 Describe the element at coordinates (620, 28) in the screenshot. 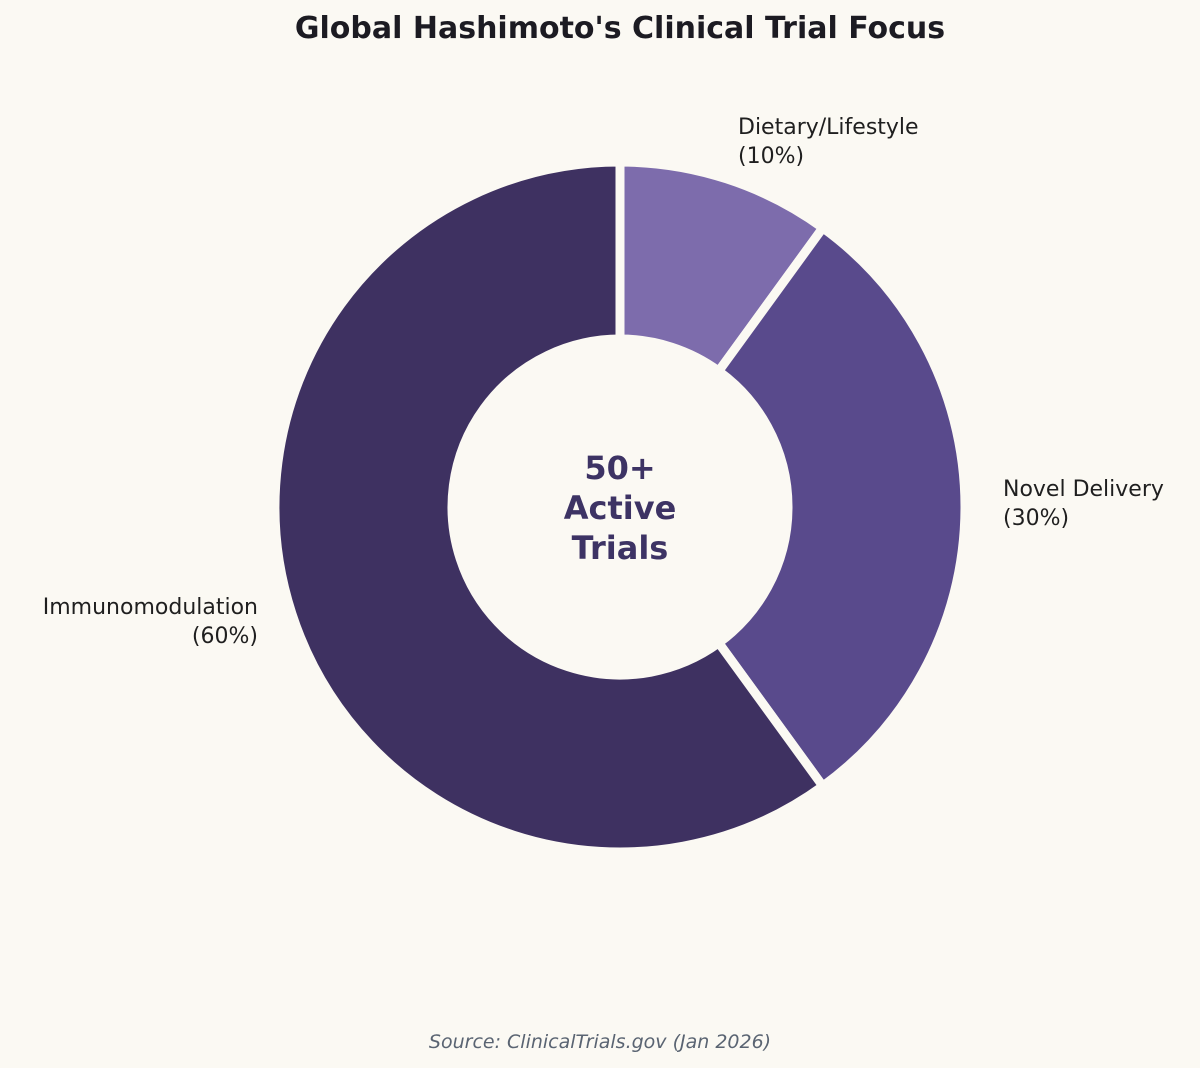

I see `chart-title: Global Hashimoto's Clinical Trial Focus` at that location.